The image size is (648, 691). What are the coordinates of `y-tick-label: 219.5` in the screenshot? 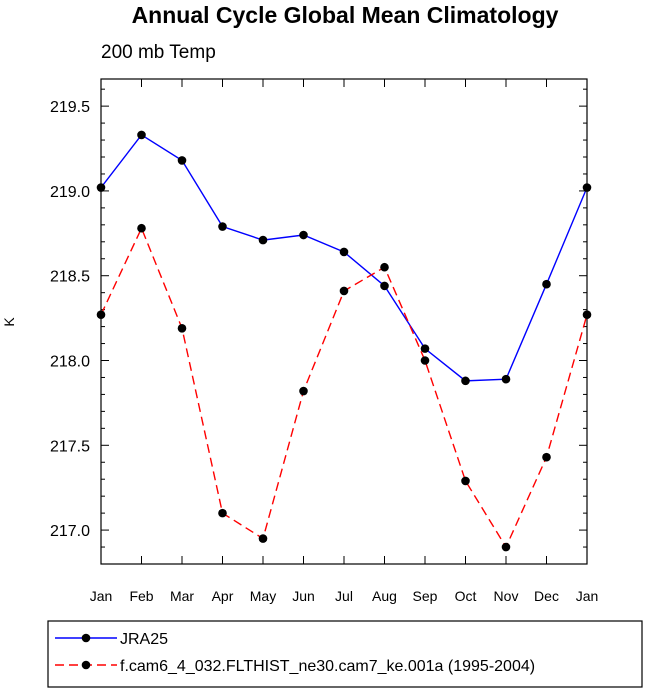 It's located at (70, 107).